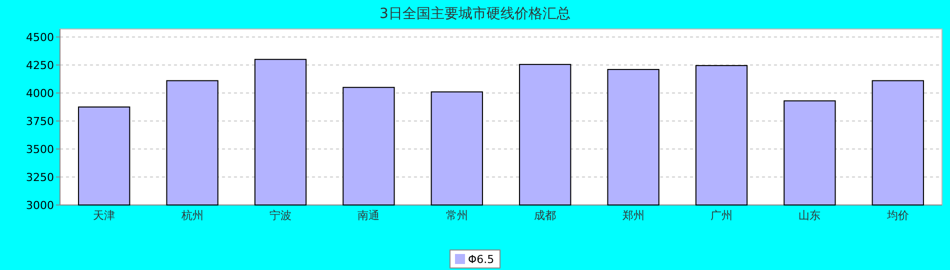 The image size is (950, 270). I want to click on chart-title: 3日全国主要城市硬线价格汇总, so click(475, 14).